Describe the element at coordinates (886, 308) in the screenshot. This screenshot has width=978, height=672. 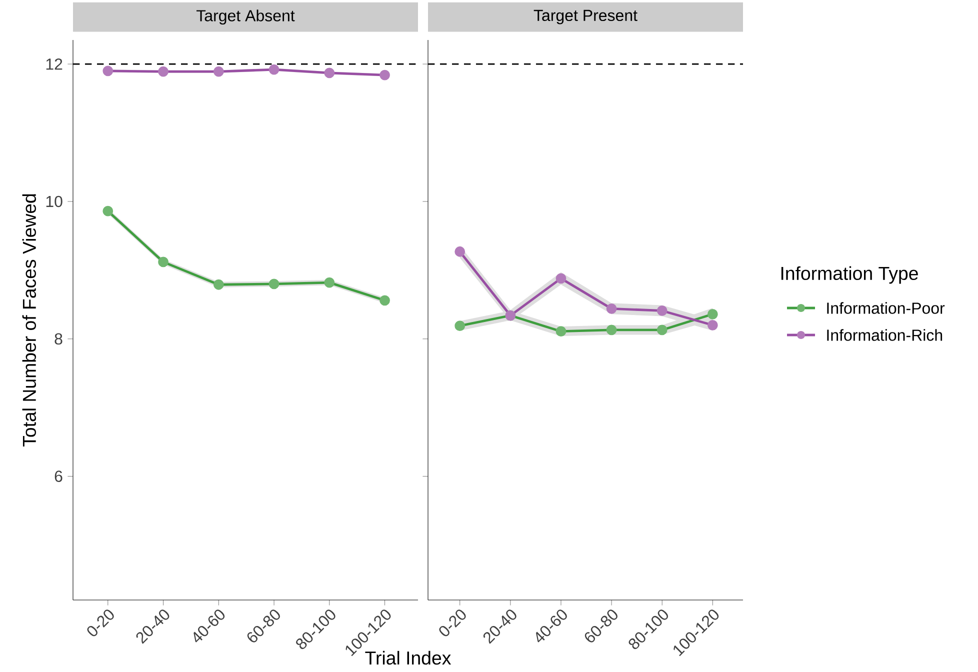
I see `legend-label: Information-Poor` at that location.